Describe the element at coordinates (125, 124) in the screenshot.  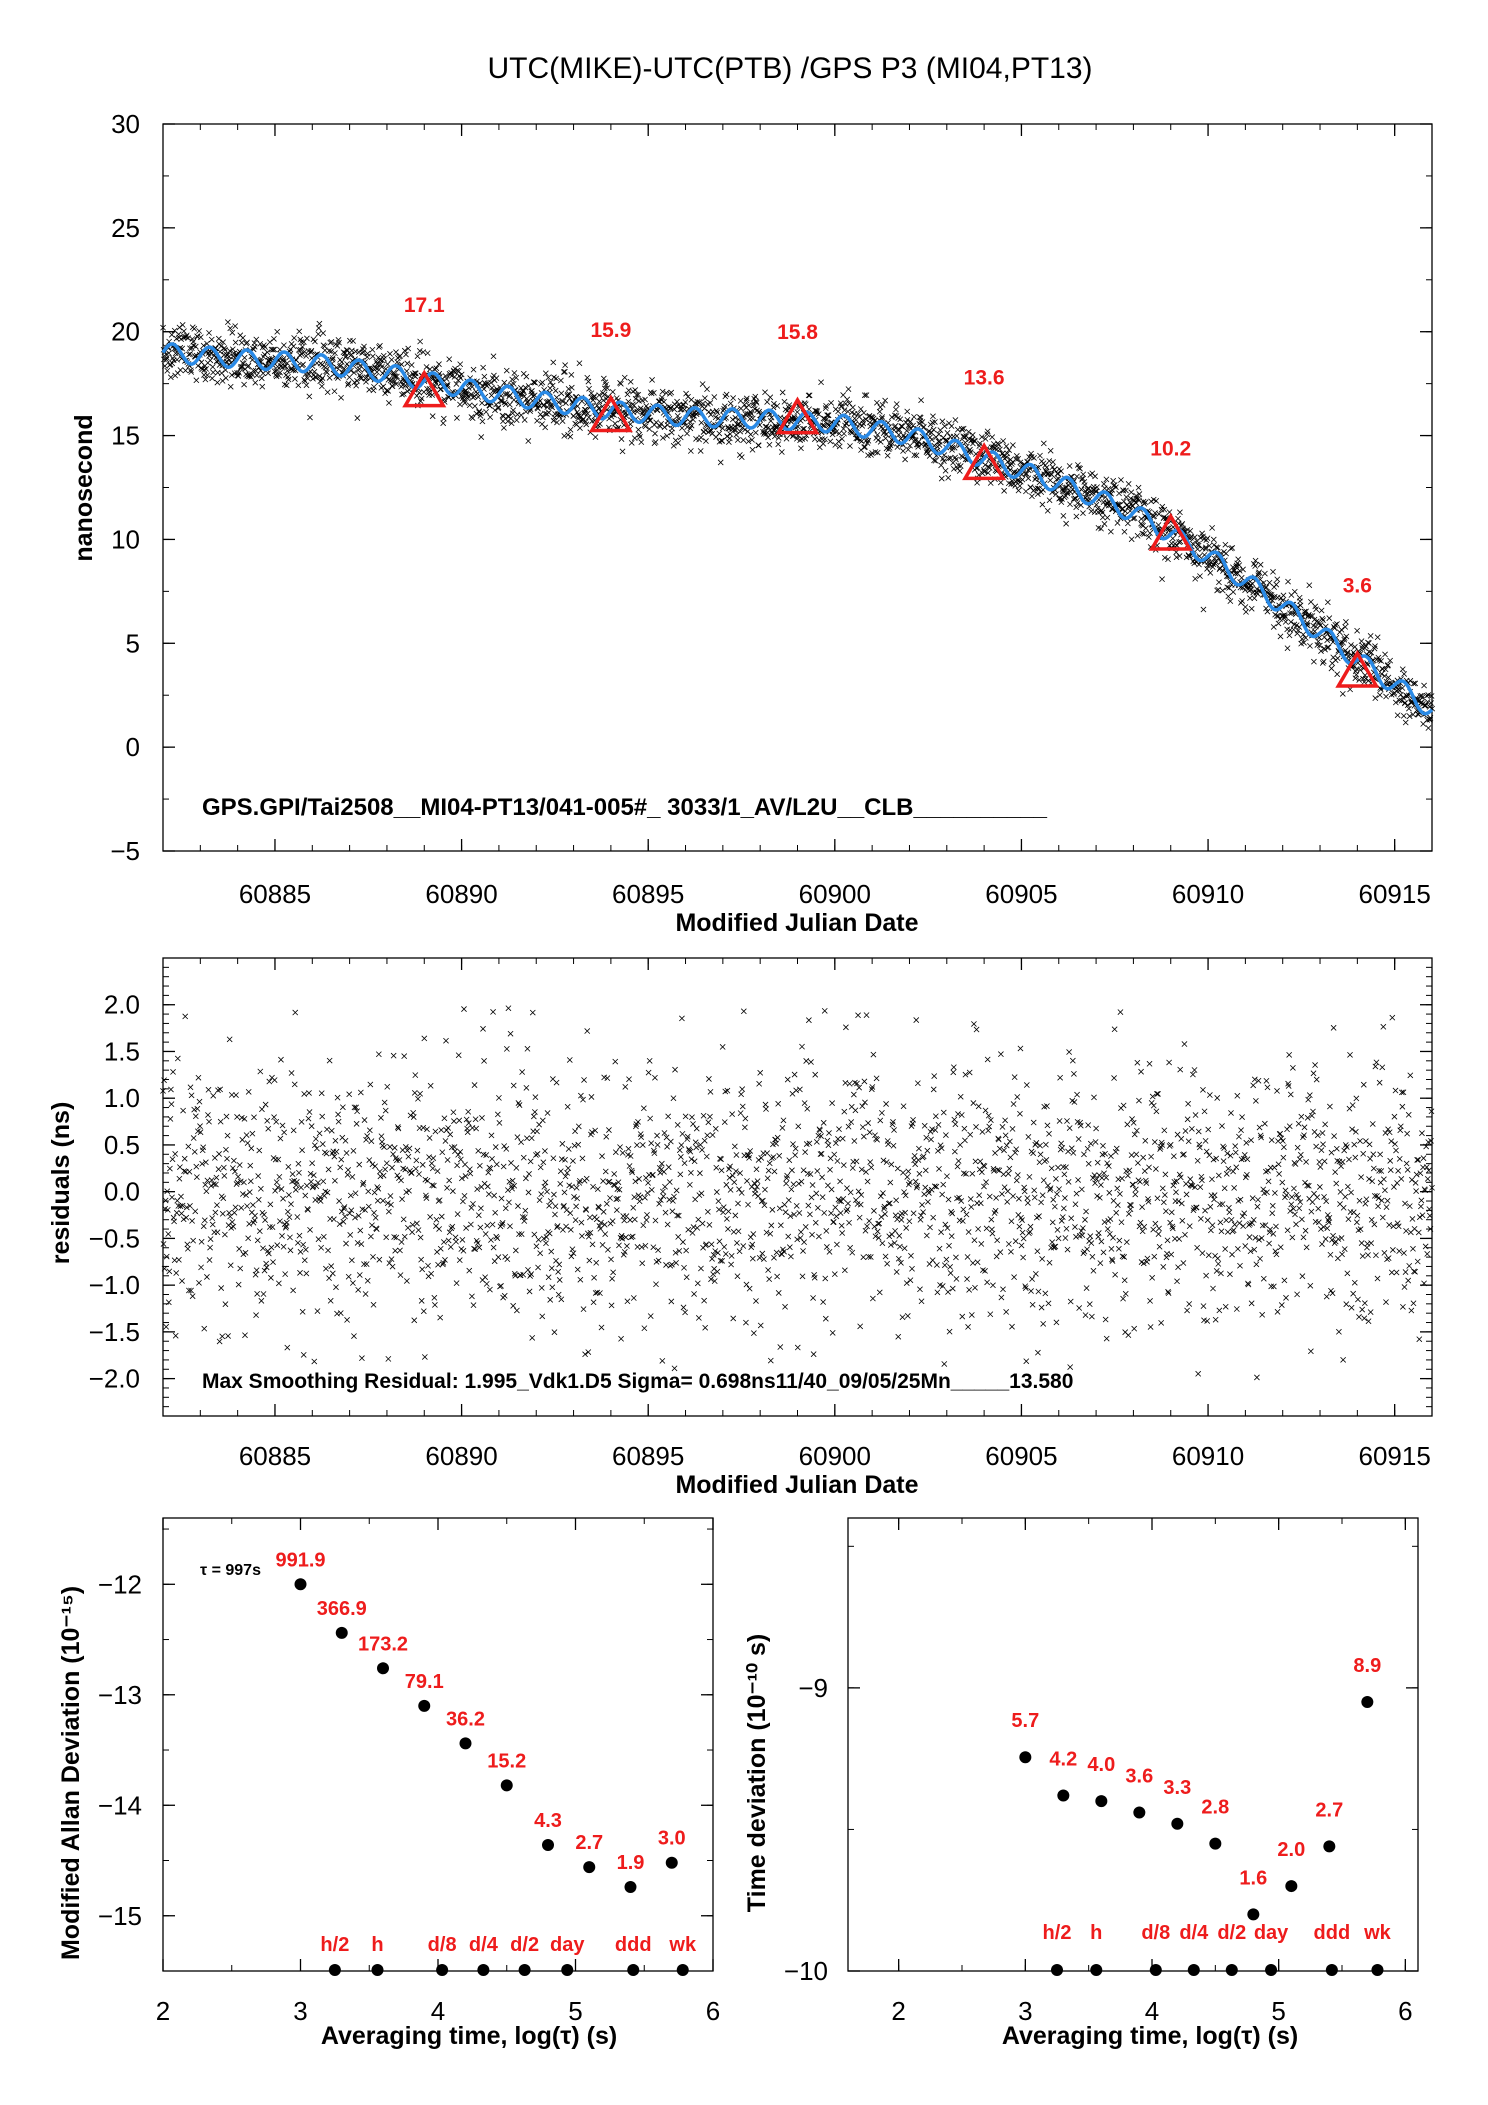
I see `phase-y-tick-label: 30` at that location.